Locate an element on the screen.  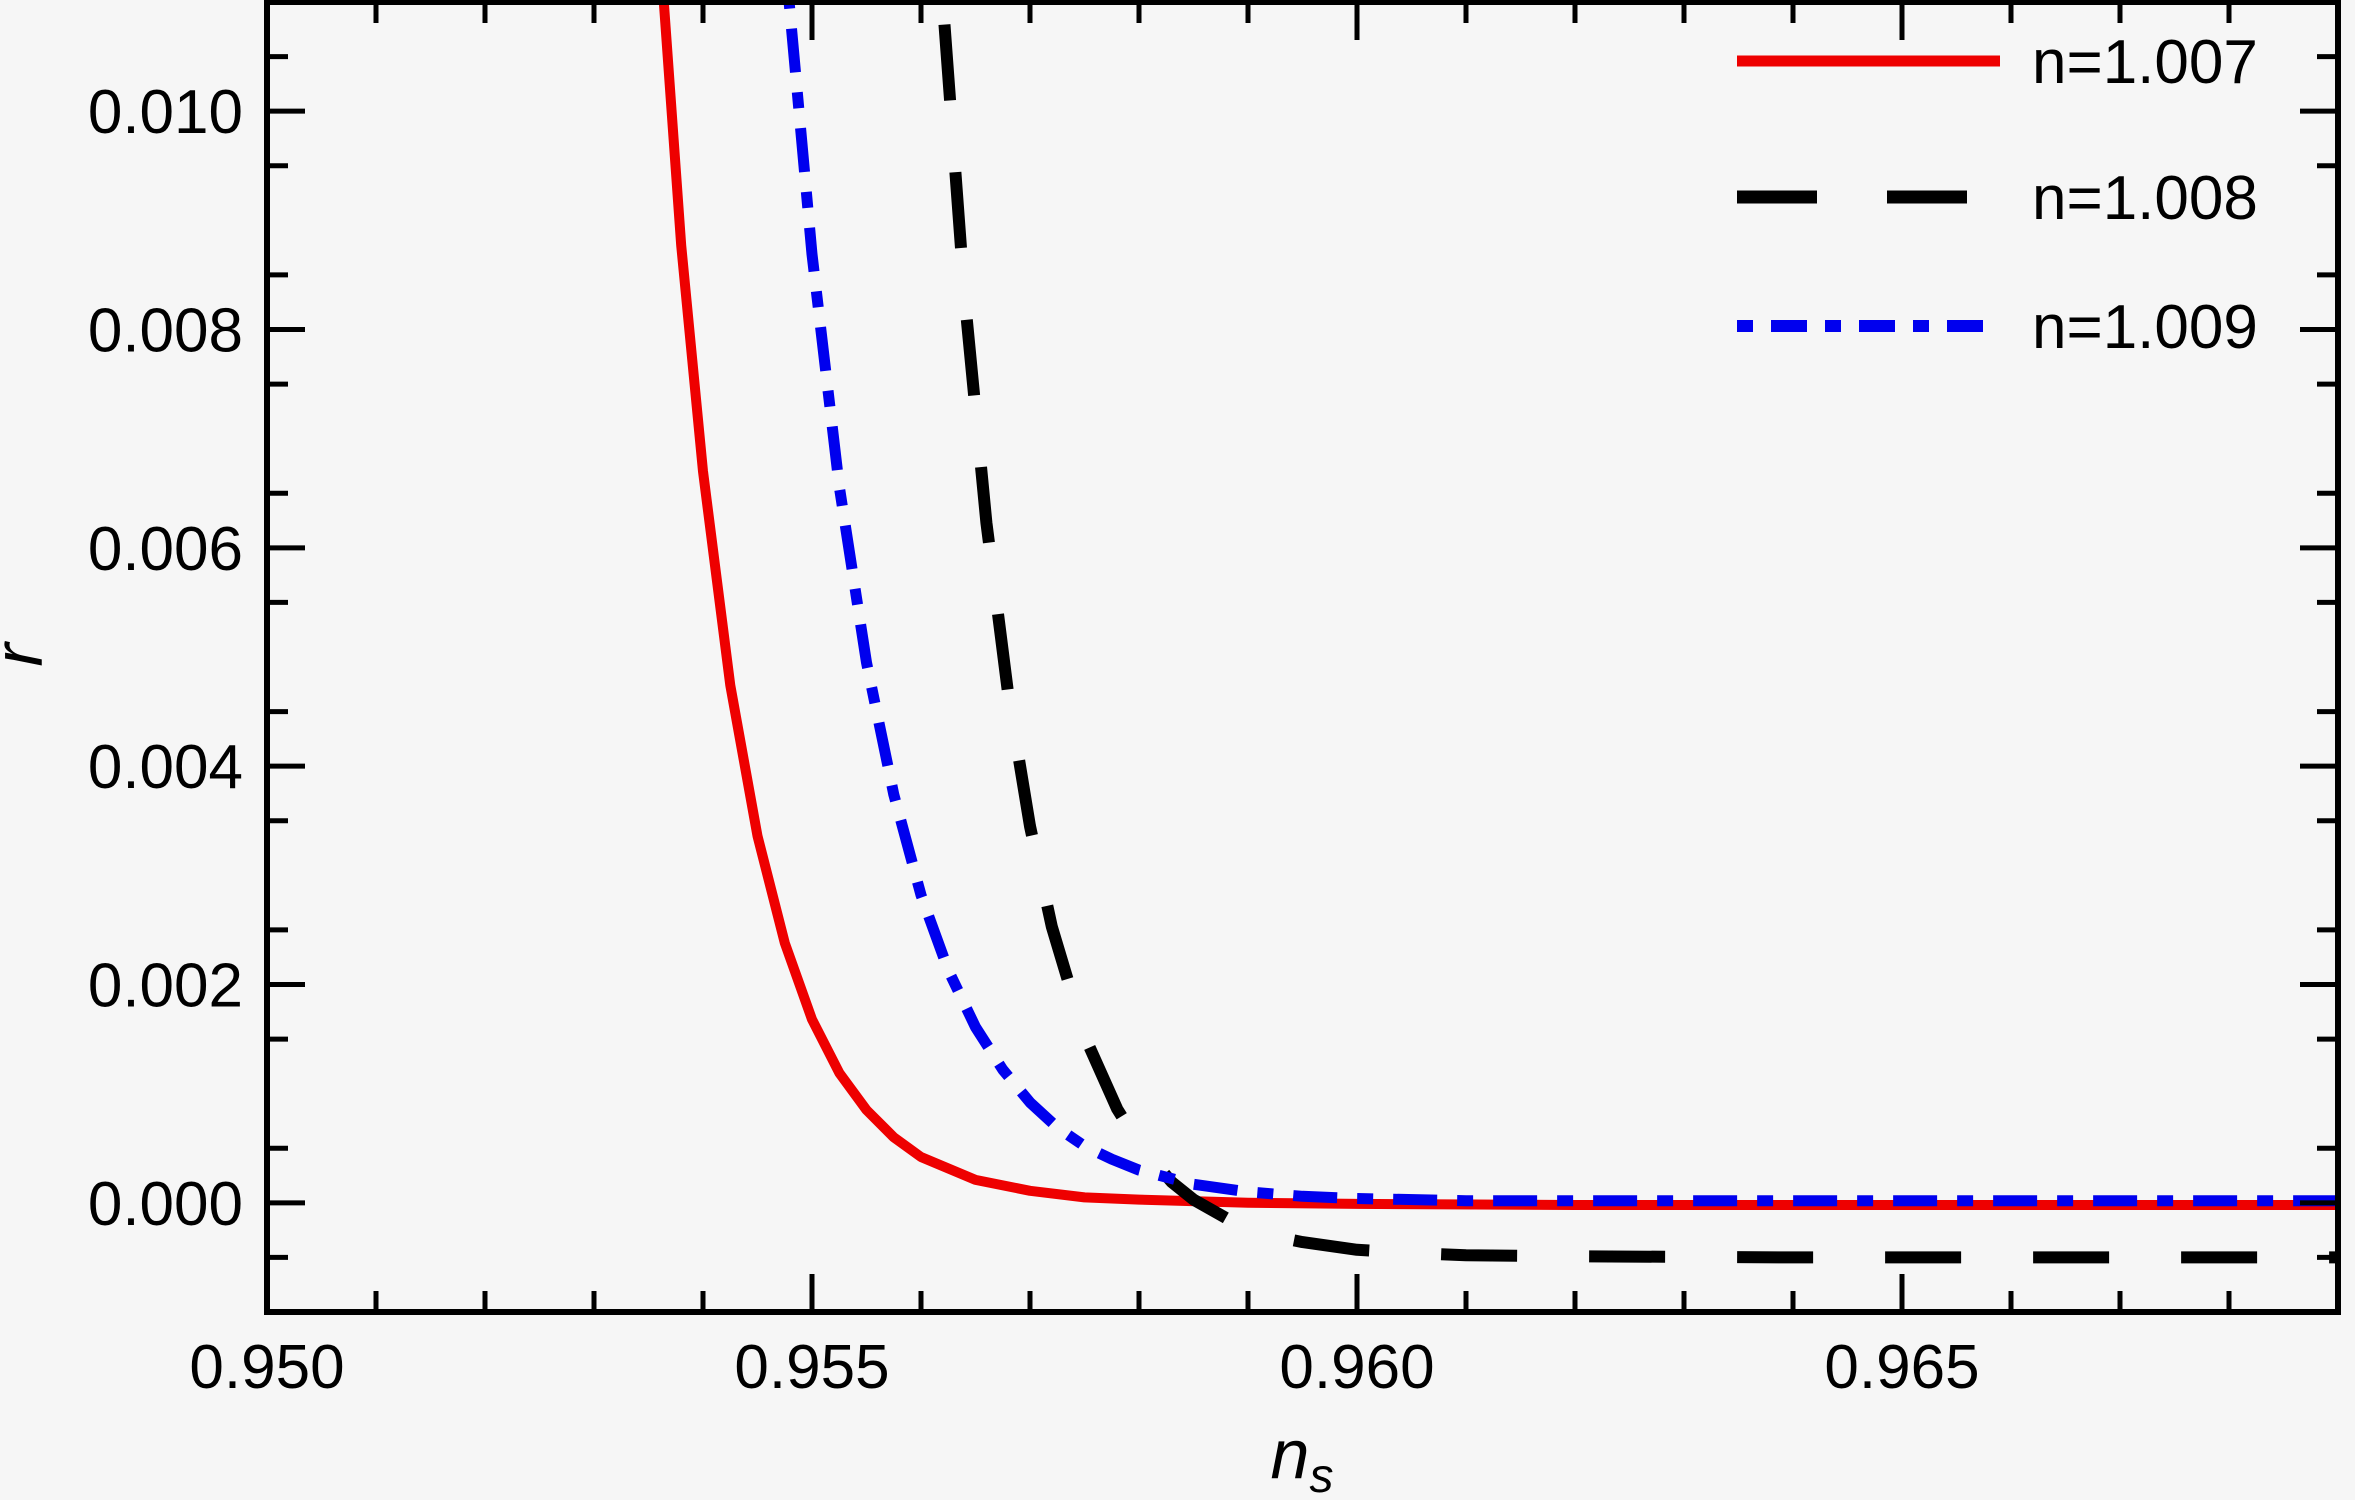
y-tick-label: 0.006 is located at coordinates (165, 549).